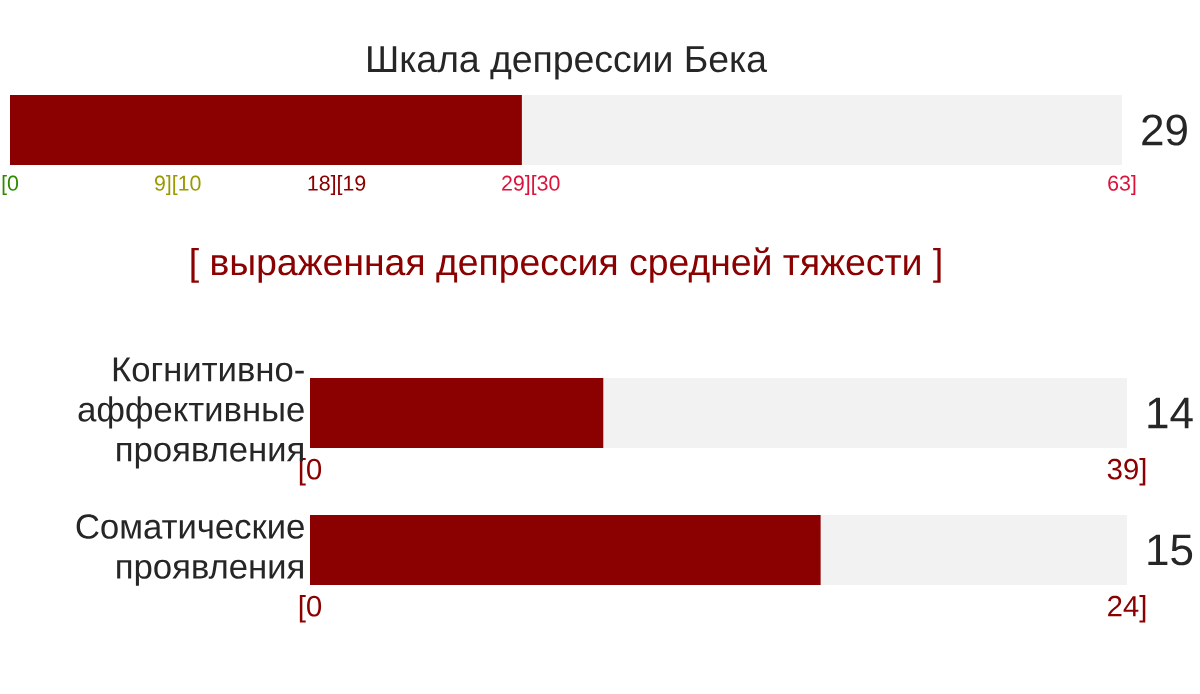  Describe the element at coordinates (190, 550) in the screenshot. I see `y-tick-label: Соматические проявления` at that location.